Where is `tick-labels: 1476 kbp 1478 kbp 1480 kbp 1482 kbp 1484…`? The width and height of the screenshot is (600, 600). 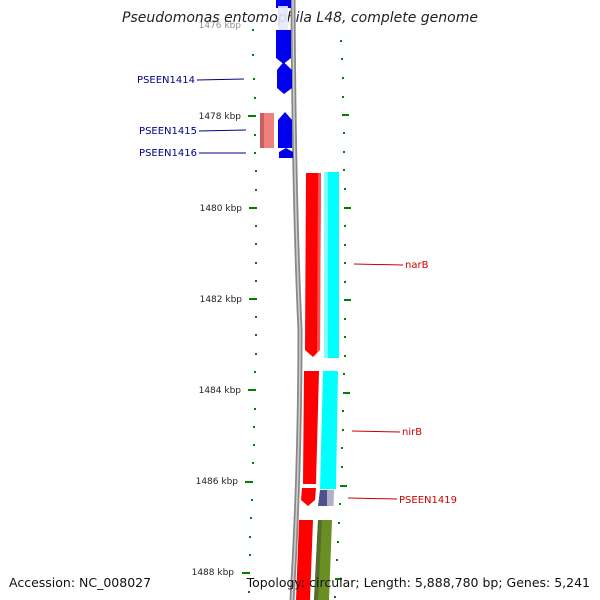 tick-labels: 1476 kbp 1478 kbp 1480 kbp 1482 kbp 1484… is located at coordinates (217, 299).